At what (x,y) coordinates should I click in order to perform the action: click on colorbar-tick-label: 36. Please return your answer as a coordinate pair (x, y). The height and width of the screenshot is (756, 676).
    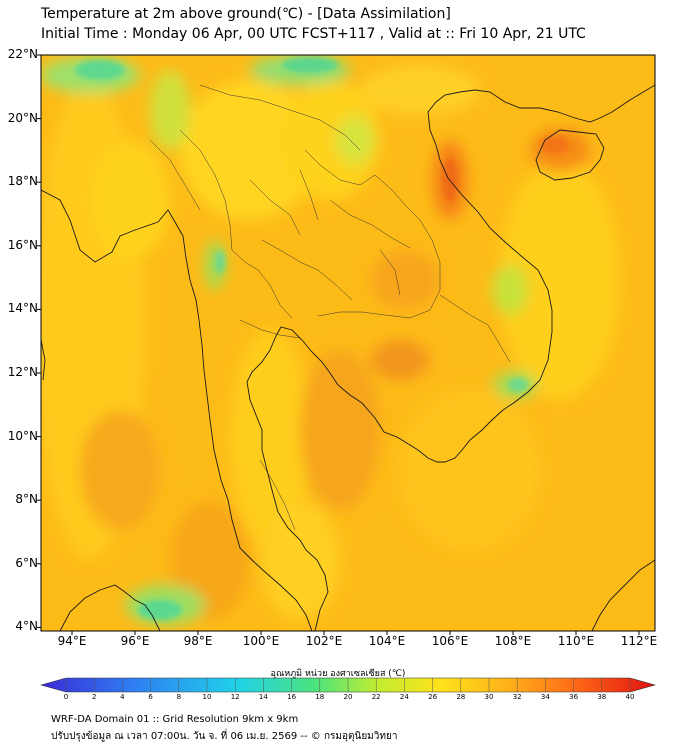
    Looking at the image, I should click on (574, 697).